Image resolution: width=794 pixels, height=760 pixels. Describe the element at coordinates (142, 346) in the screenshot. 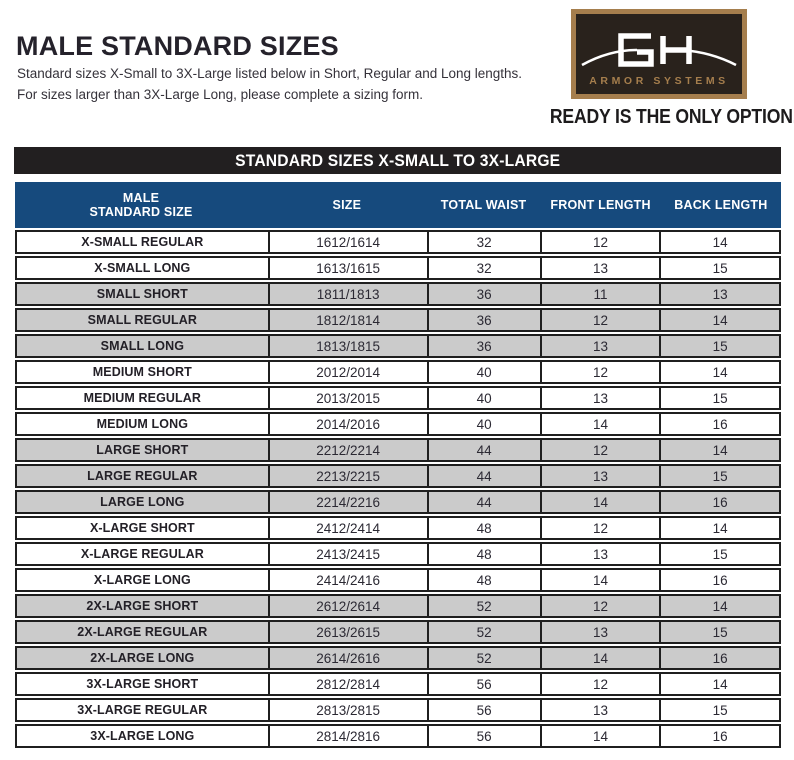

I see `cell-standard-size: SMALL LONG` at that location.